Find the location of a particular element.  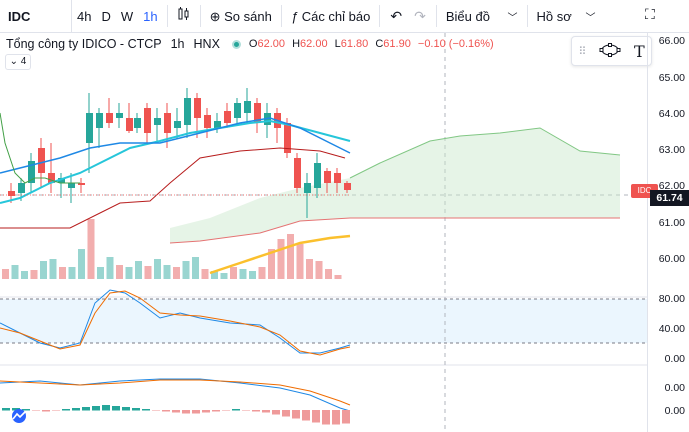

interval-w: W is located at coordinates (127, 16).